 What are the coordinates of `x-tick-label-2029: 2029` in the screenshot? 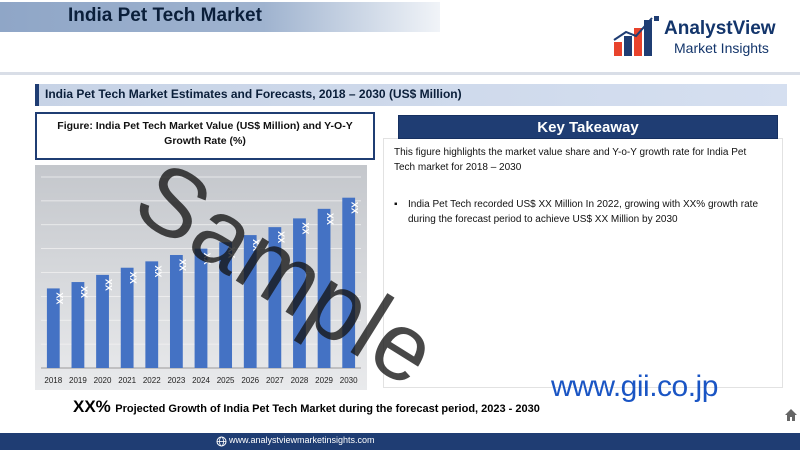 It's located at (324, 380).